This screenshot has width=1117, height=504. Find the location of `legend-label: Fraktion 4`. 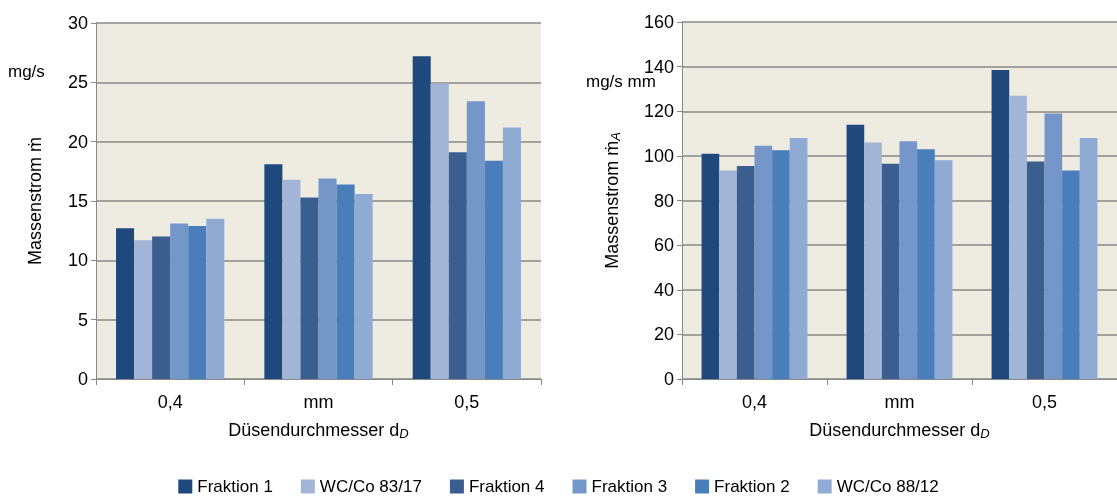

legend-label: Fraktion 4 is located at coordinates (506, 486).